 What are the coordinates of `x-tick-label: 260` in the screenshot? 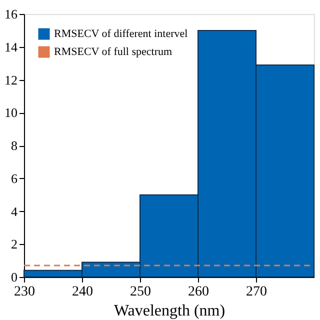 It's located at (198, 292).